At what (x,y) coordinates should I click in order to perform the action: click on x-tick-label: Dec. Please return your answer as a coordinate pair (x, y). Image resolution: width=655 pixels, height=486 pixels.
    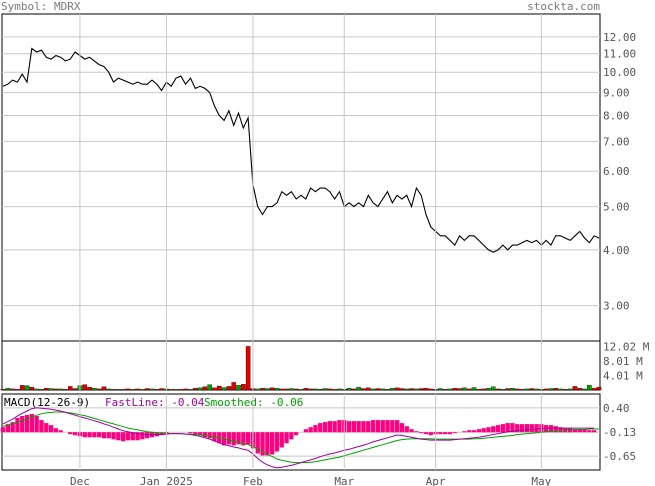
    Looking at the image, I should click on (80, 480).